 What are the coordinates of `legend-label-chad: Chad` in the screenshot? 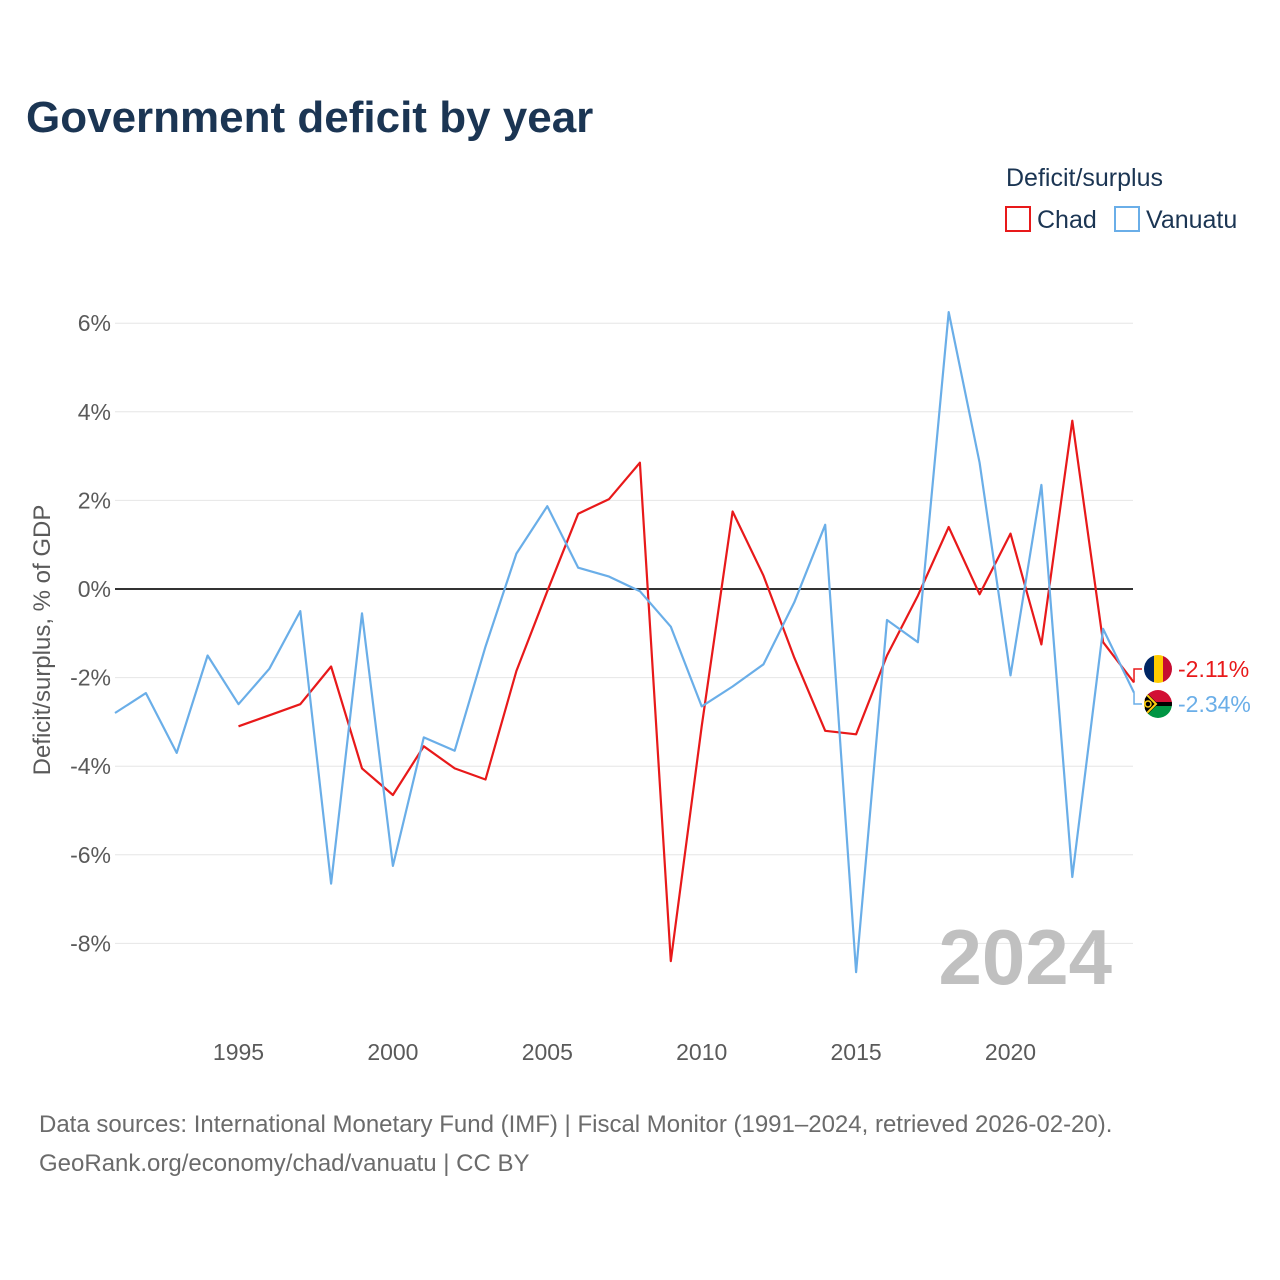 It's located at (1067, 220).